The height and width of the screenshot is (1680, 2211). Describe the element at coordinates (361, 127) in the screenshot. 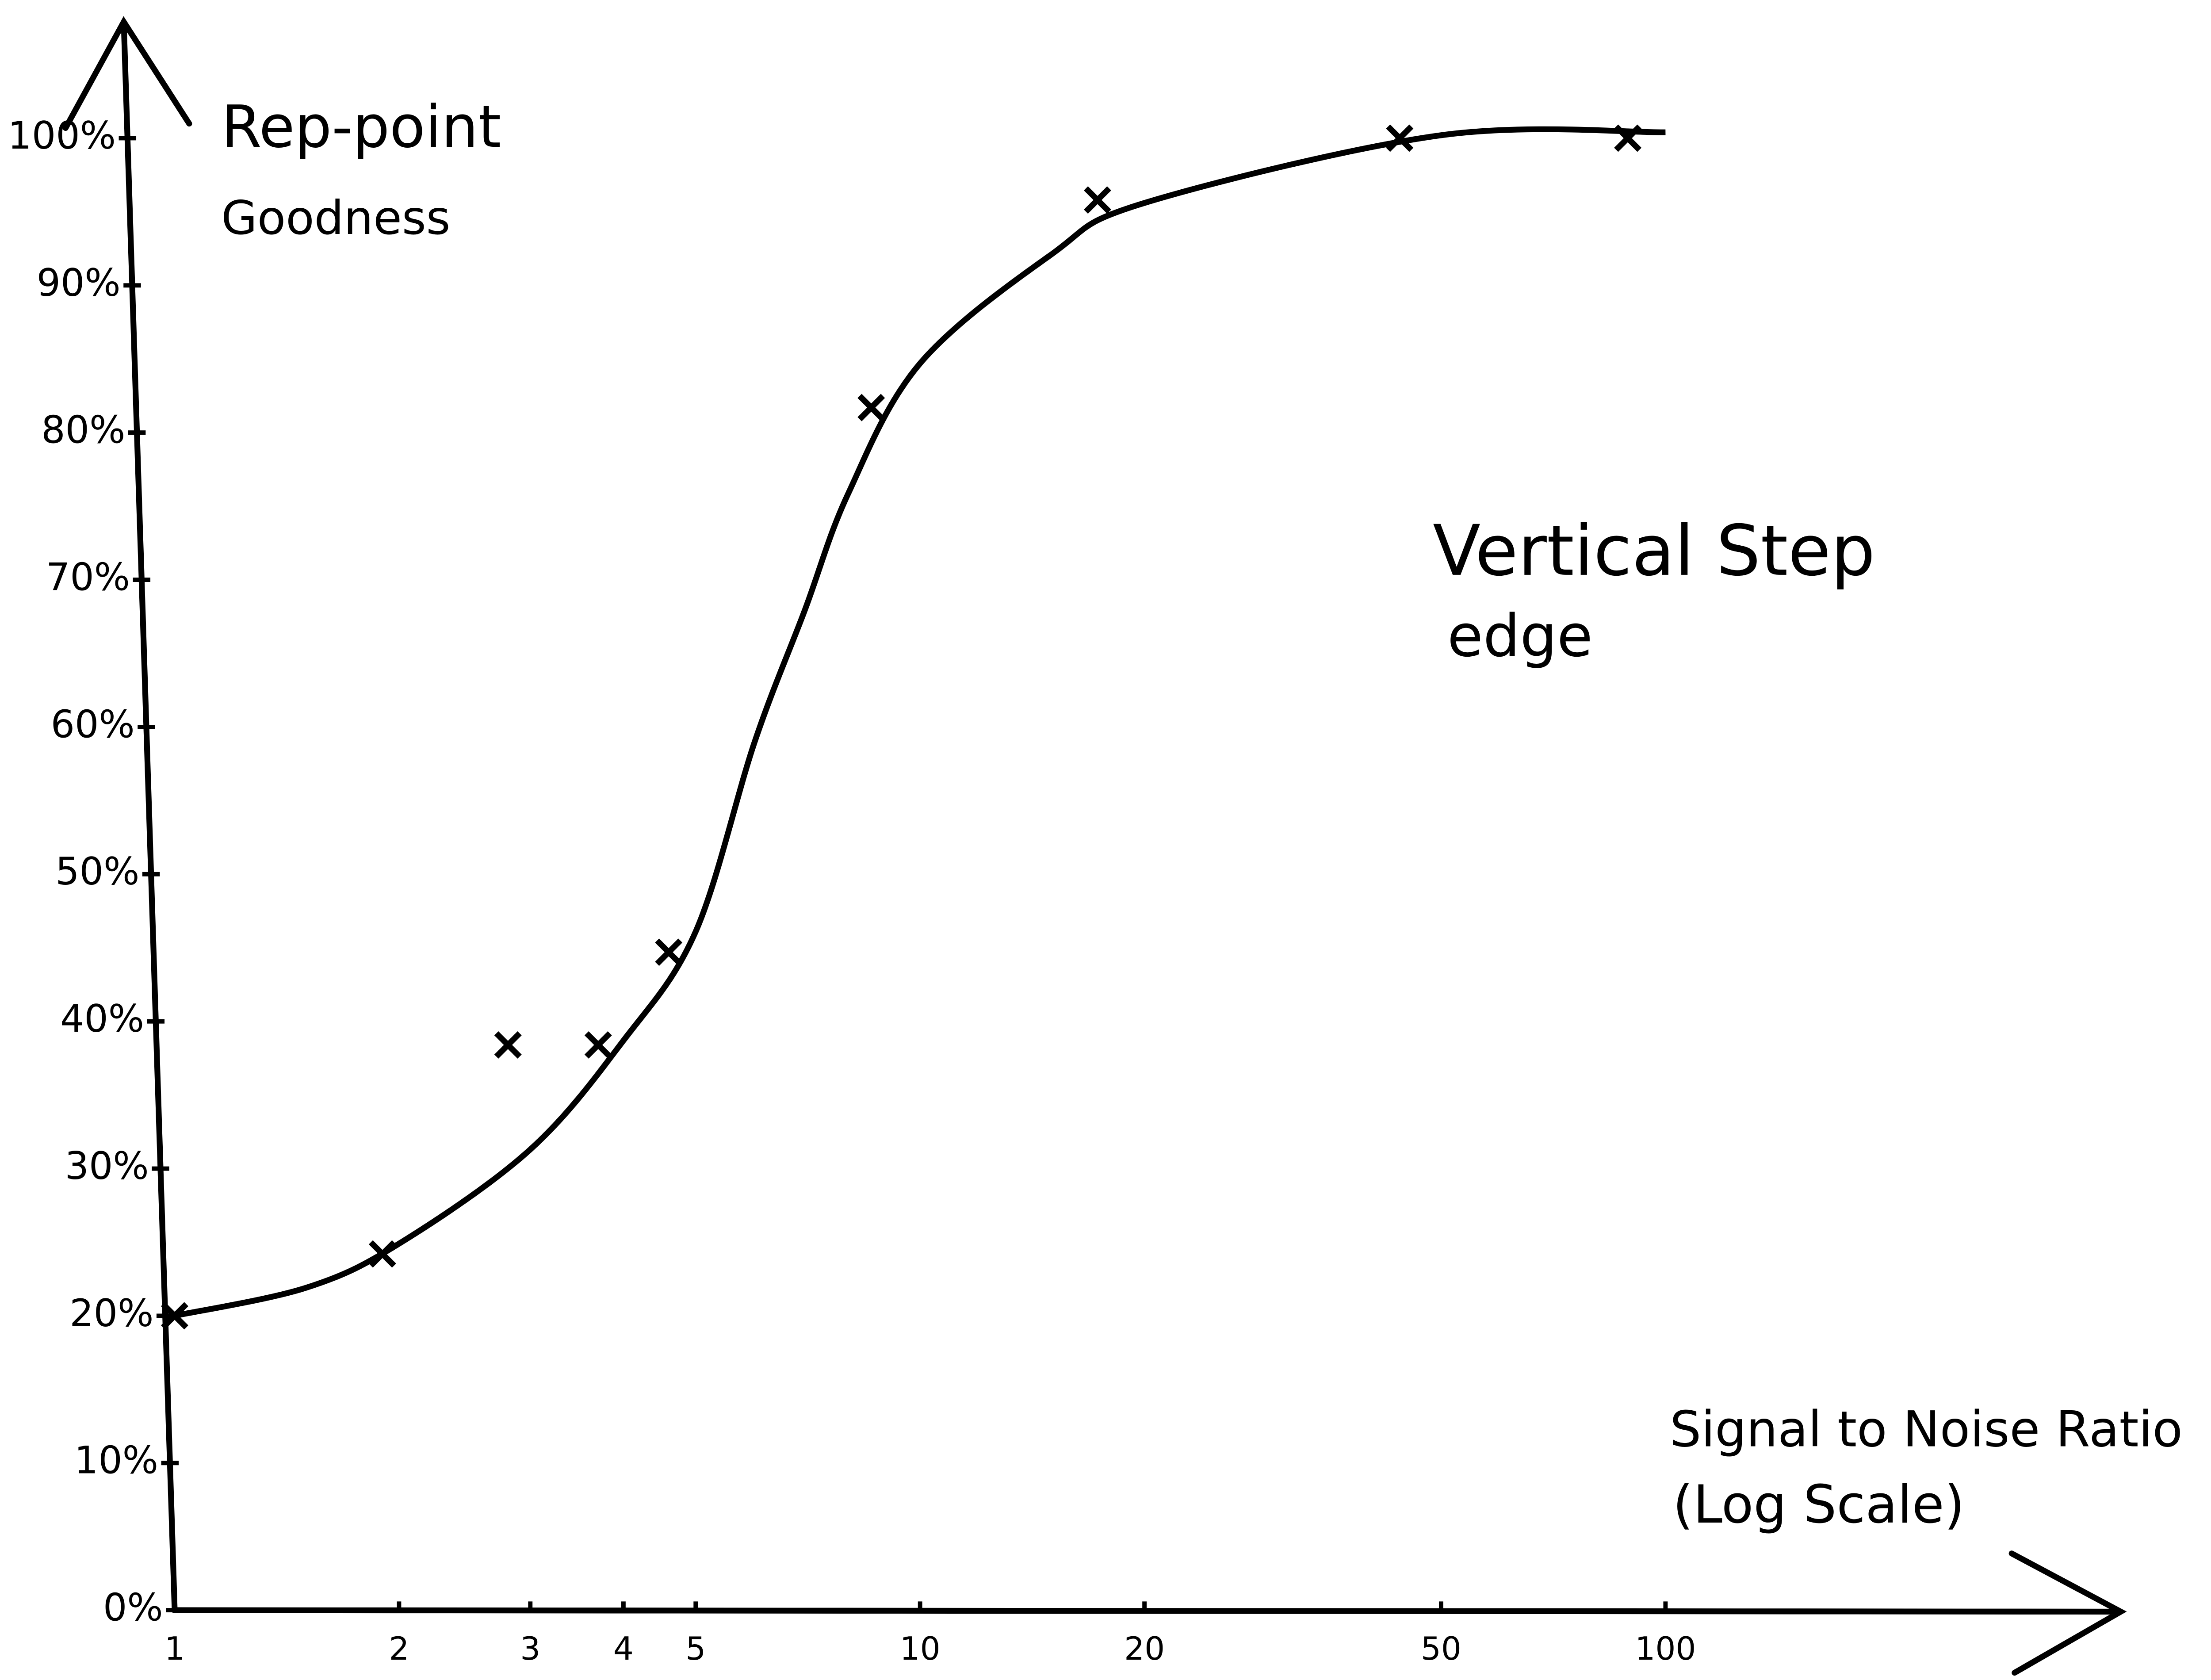

I see `y-axis-label: Rep-point` at that location.